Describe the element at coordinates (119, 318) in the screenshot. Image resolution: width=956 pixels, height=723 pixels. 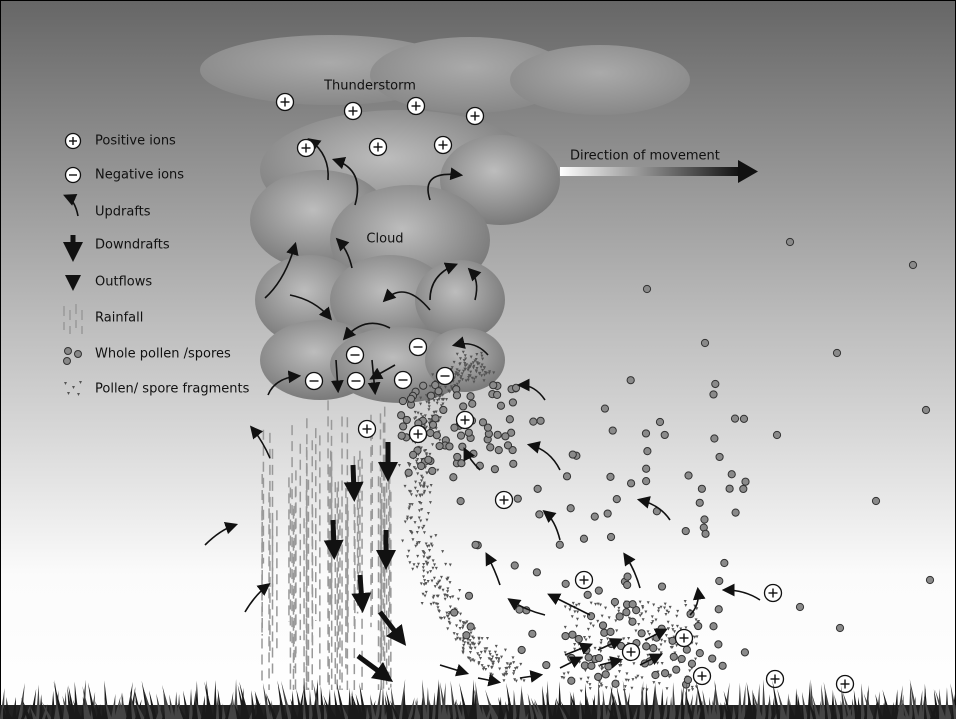
I see `legend-label: Rainfall` at that location.